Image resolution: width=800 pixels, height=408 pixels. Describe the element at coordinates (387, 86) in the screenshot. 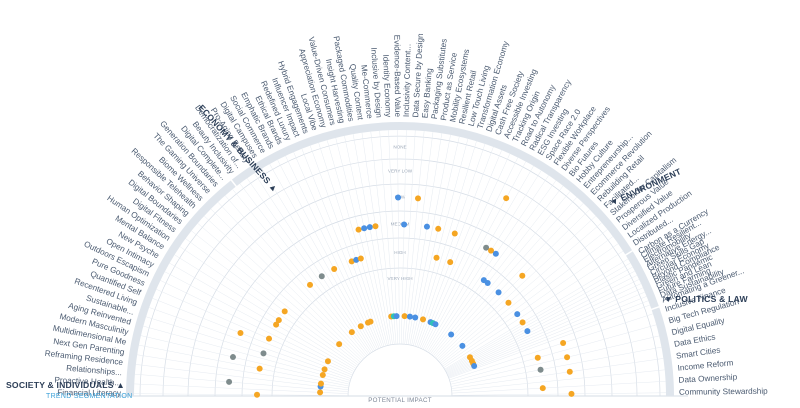

I see `trend-label: Identity Economy` at that location.